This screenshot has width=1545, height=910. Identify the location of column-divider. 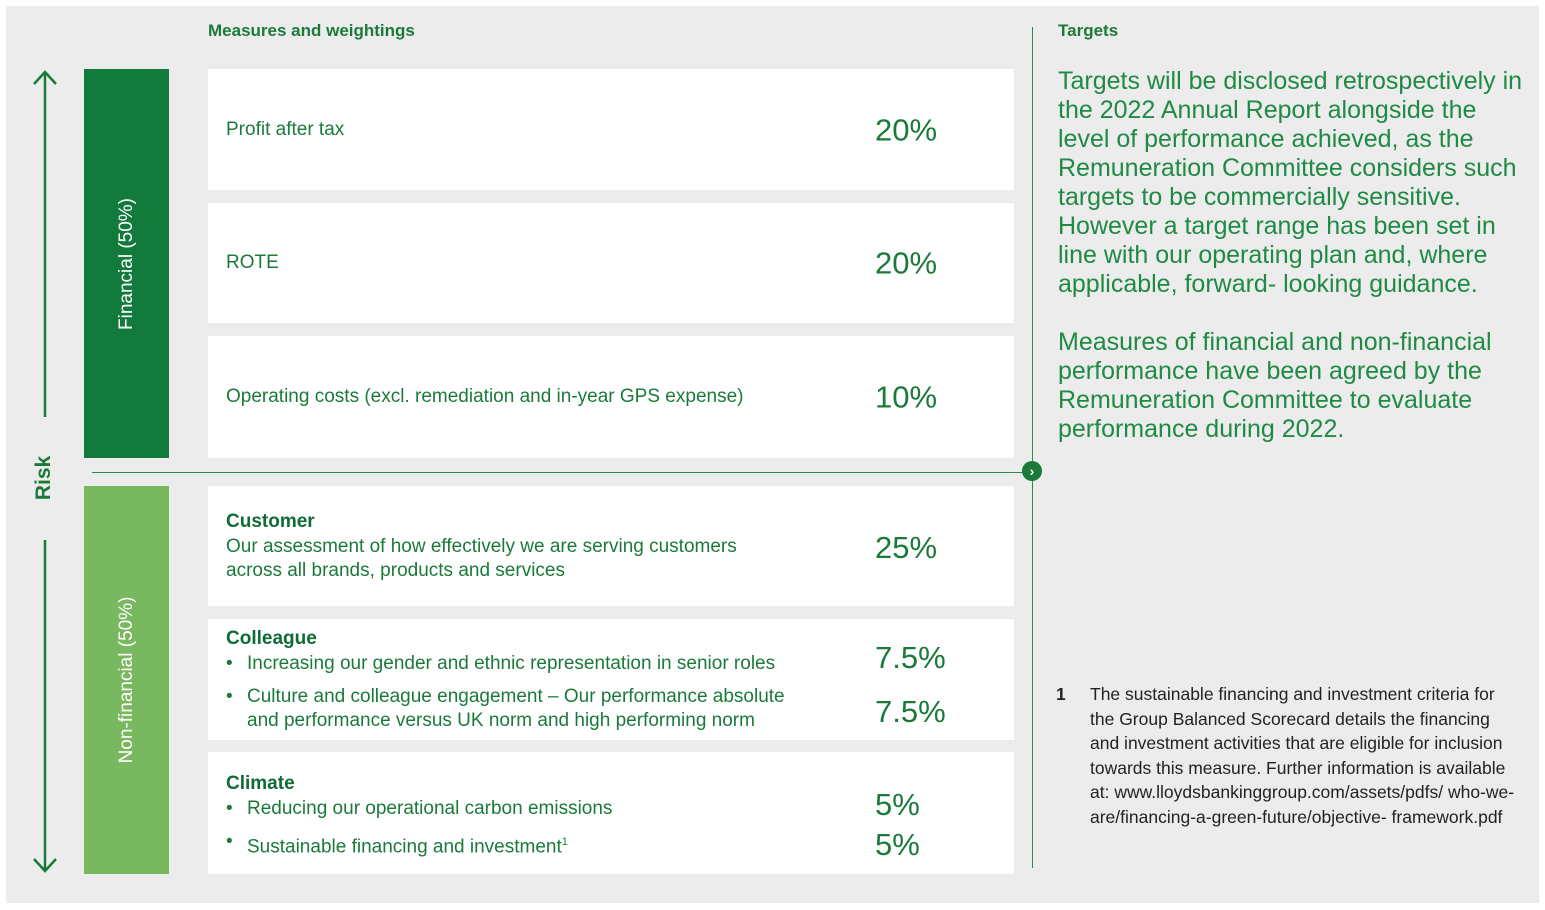
(1032, 447).